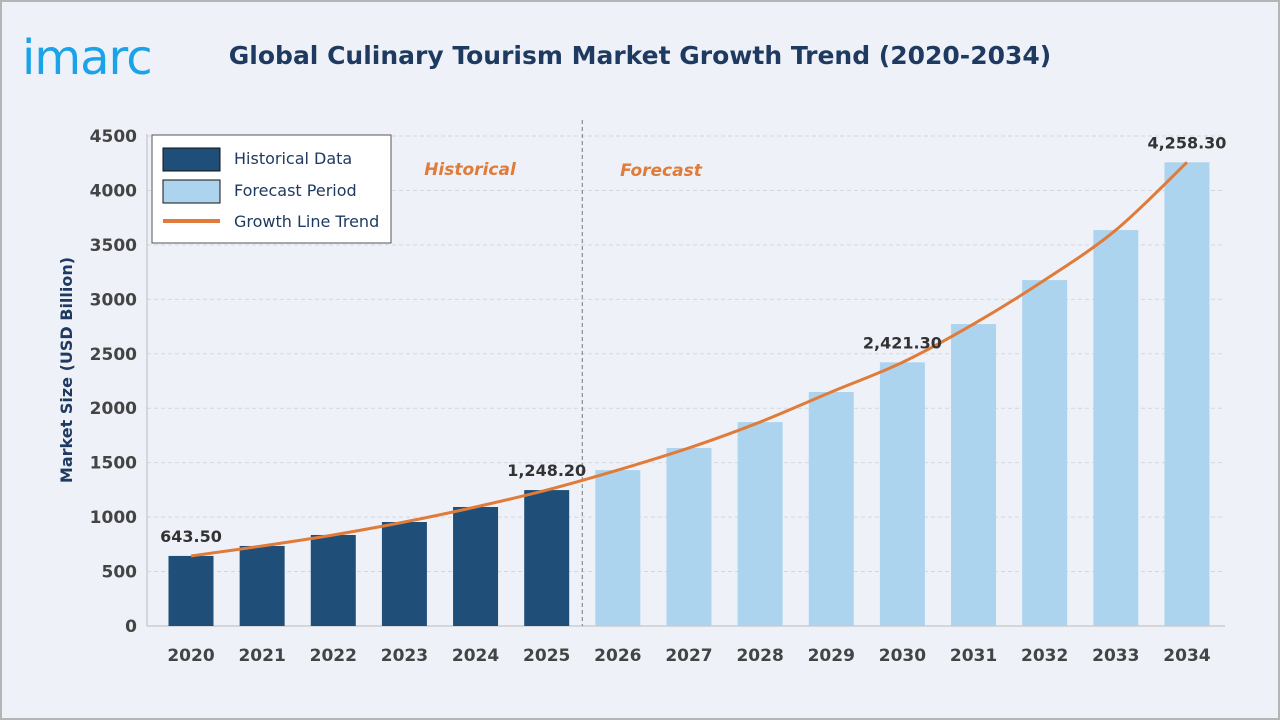 Image resolution: width=1280 pixels, height=720 pixels. I want to click on y-tick-label: 3000, so click(113, 300).